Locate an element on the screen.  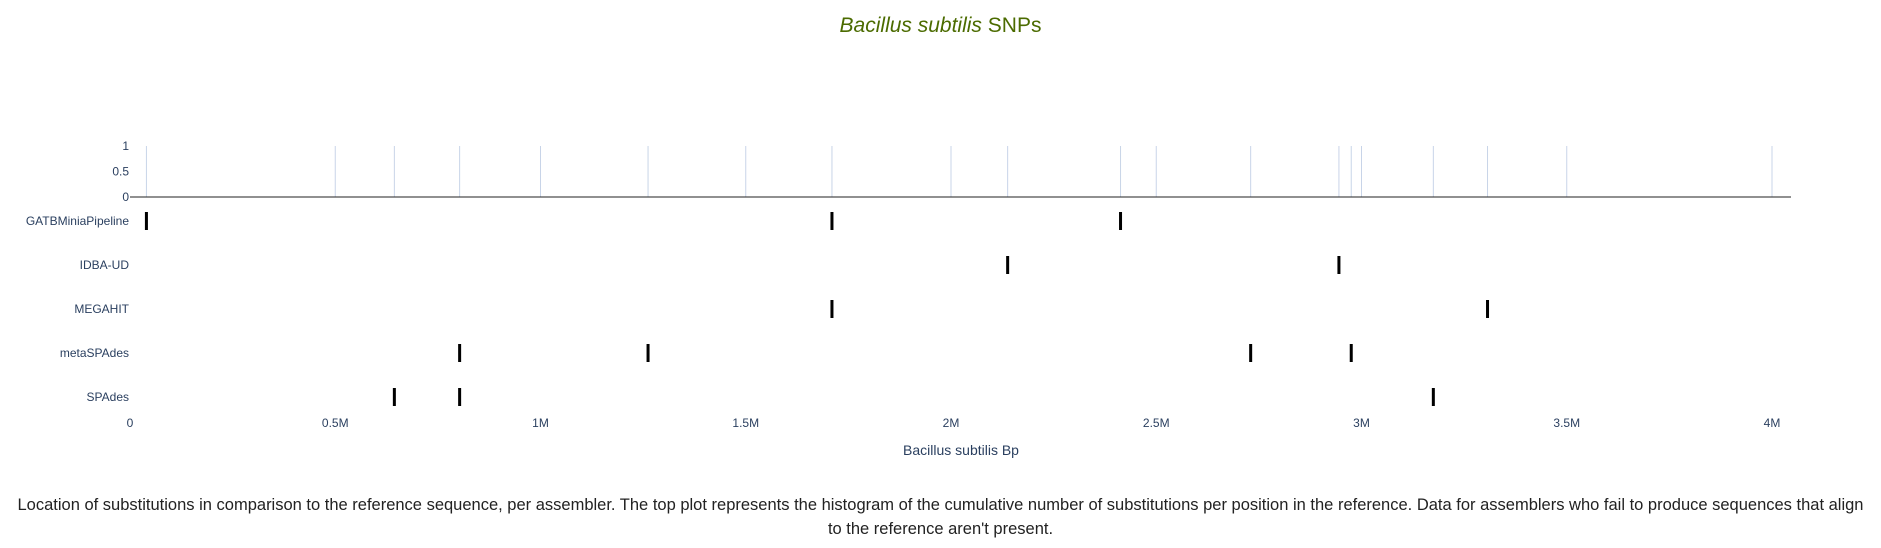
assembler-row: metaSPAdes is located at coordinates (706, 353).